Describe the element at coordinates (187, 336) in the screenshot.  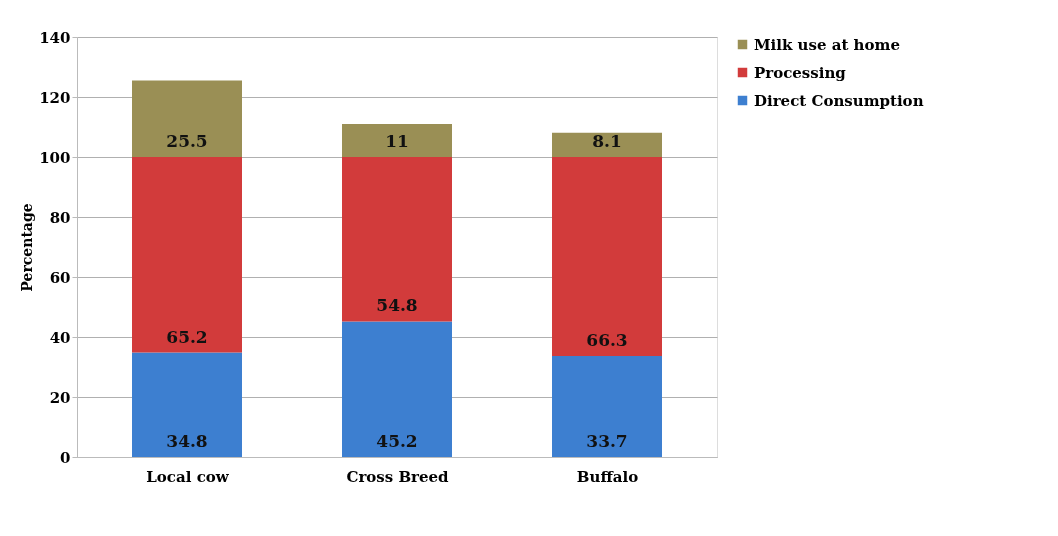
I see `data-label: 65.2` at that location.